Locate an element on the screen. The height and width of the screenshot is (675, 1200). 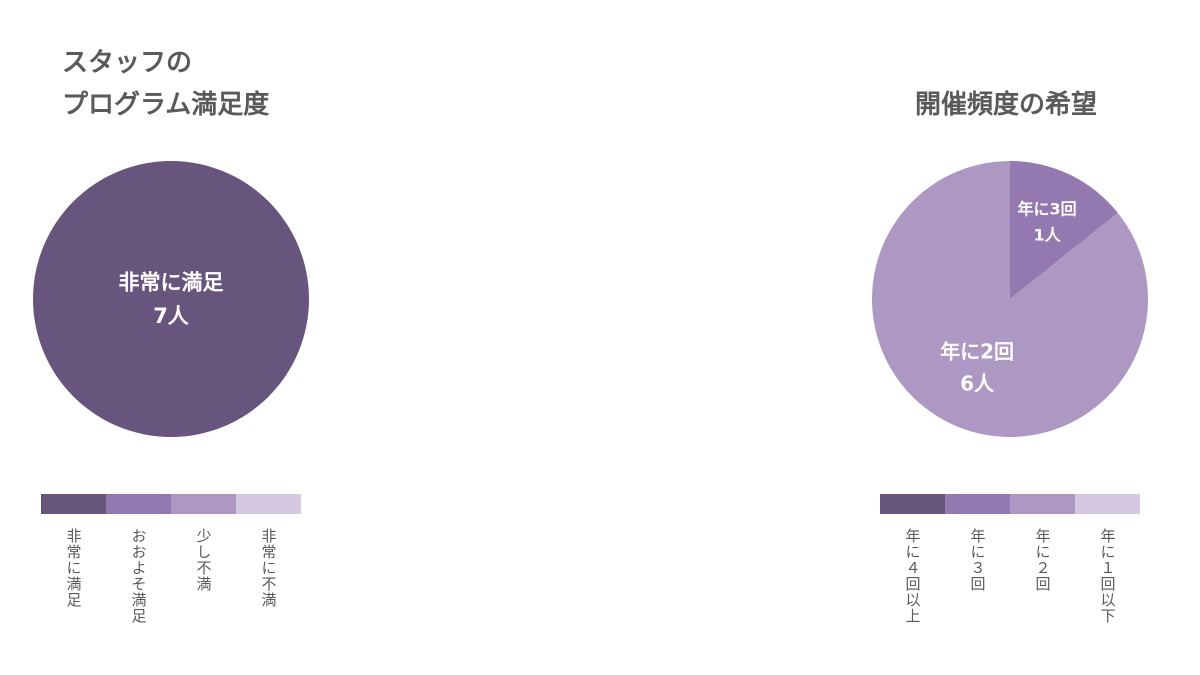
legend-item-3: 年に２回 is located at coordinates (1042, 559).